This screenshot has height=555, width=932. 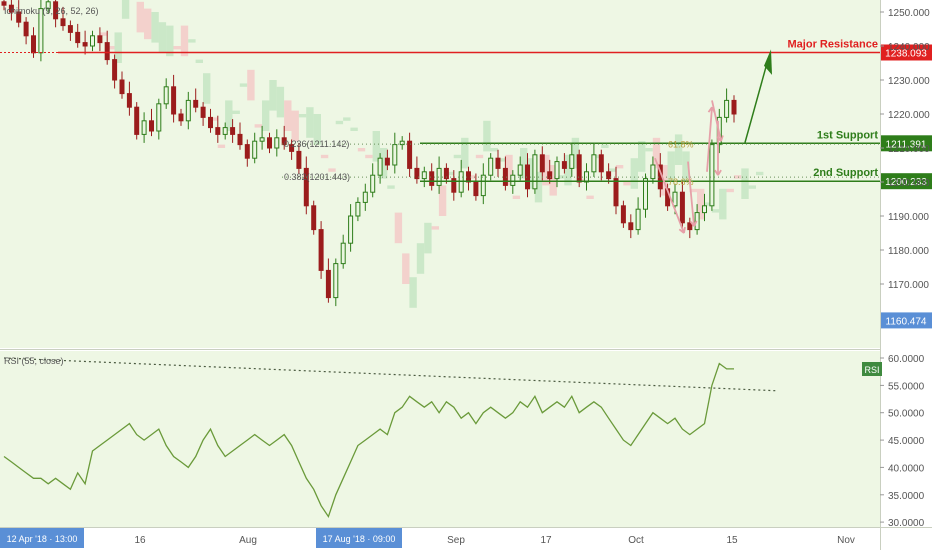 I want to click on cursor-date-badge, so click(x=359, y=538).